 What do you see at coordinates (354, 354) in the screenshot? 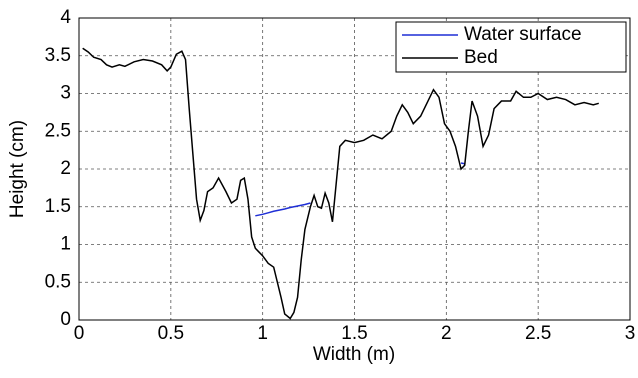
I see `x-axis-label: Width (m)` at bounding box center [354, 354].